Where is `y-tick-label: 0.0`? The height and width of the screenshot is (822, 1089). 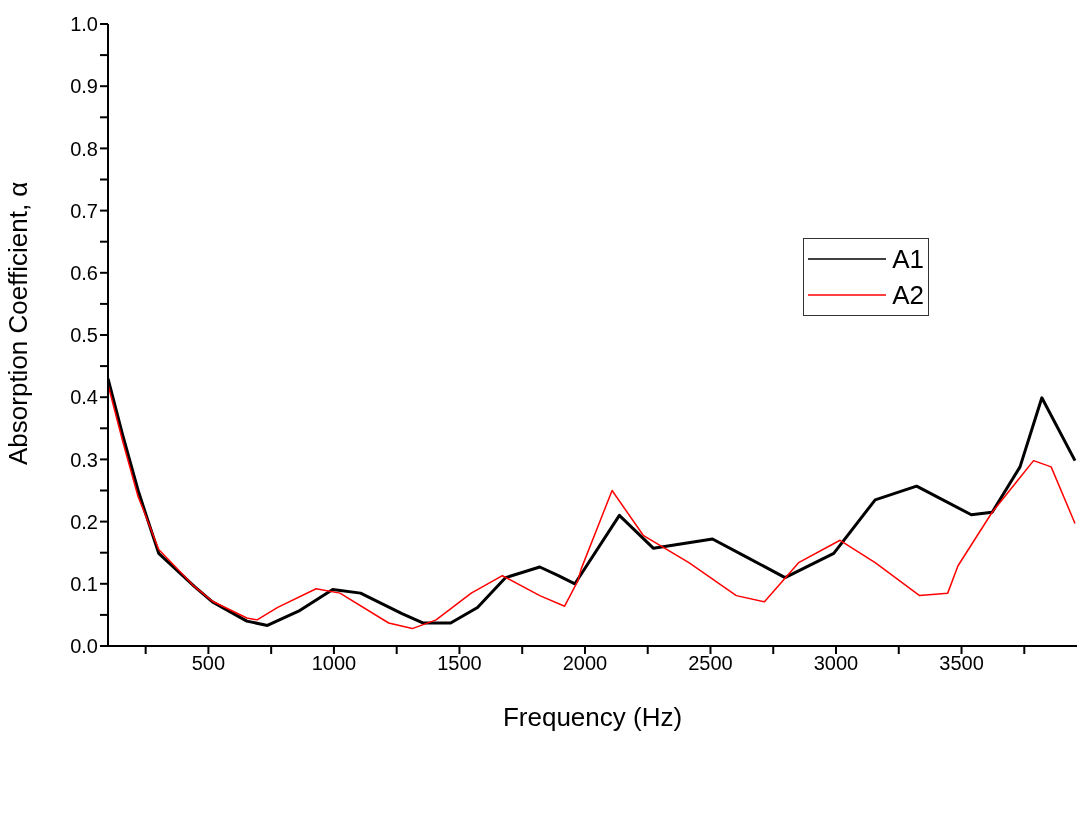 y-tick-label: 0.0 is located at coordinates (84, 646).